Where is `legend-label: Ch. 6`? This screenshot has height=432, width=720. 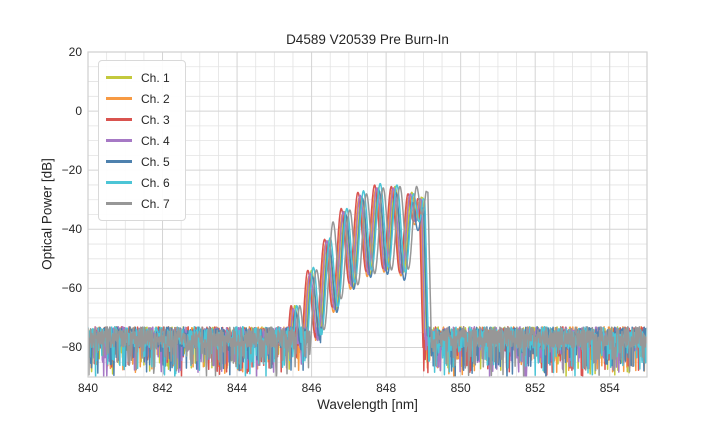 legend-label: Ch. 6 is located at coordinates (155, 182).